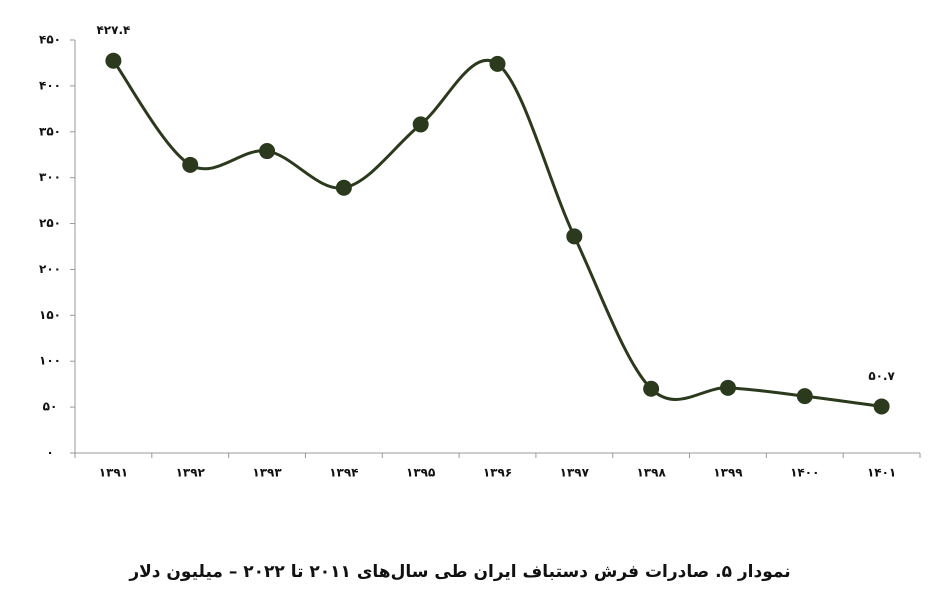 This screenshot has width=949, height=607. Describe the element at coordinates (50, 223) in the screenshot. I see `y-tick-label: ۲۵۰` at that location.